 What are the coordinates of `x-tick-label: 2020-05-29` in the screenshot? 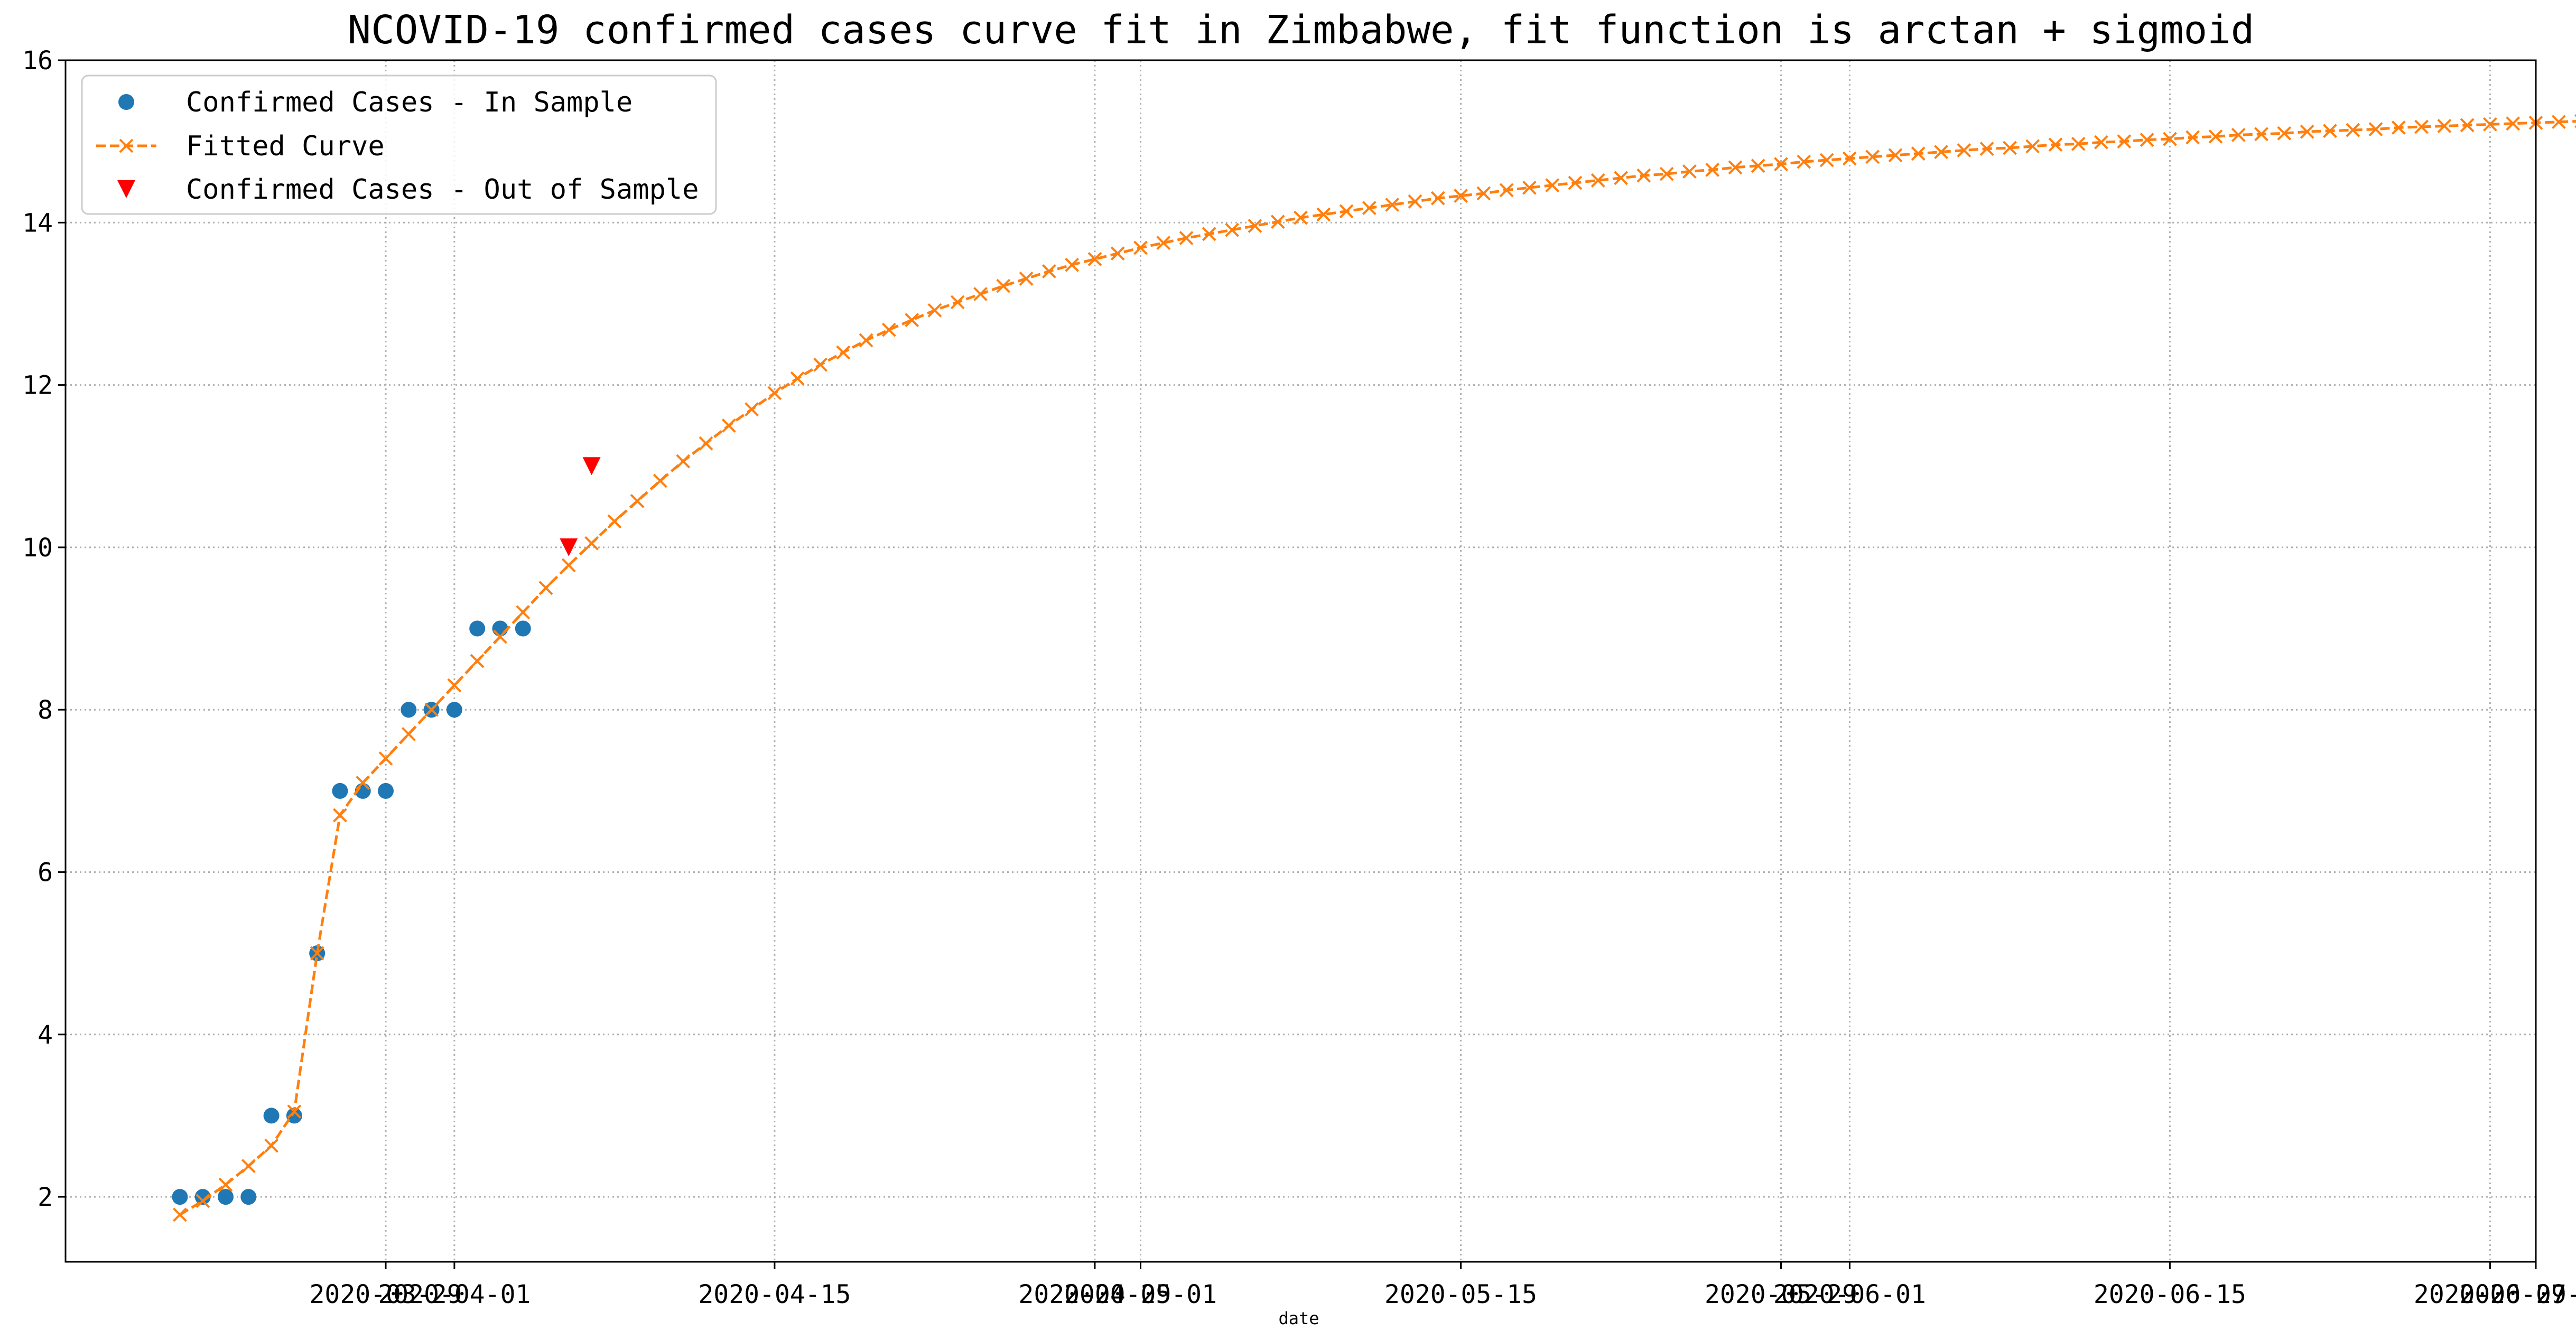 It's located at (1781, 1295).